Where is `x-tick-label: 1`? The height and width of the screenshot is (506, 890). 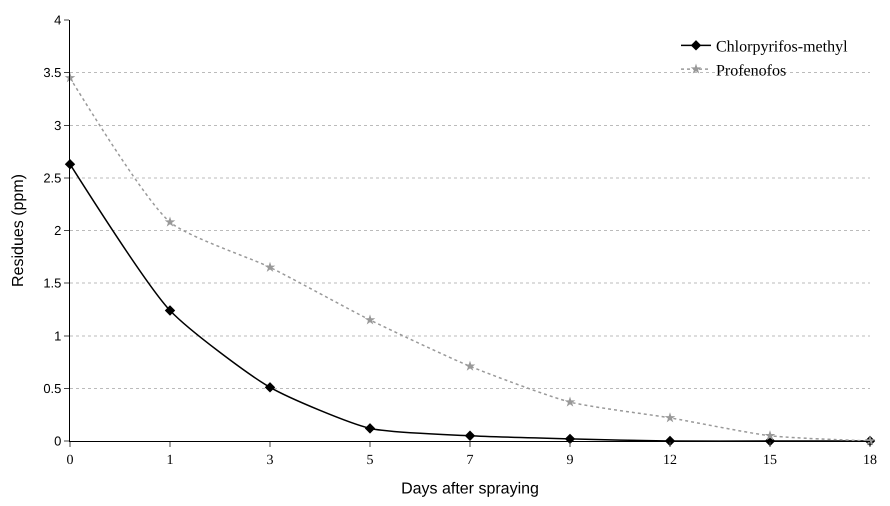 x-tick-label: 1 is located at coordinates (170, 460).